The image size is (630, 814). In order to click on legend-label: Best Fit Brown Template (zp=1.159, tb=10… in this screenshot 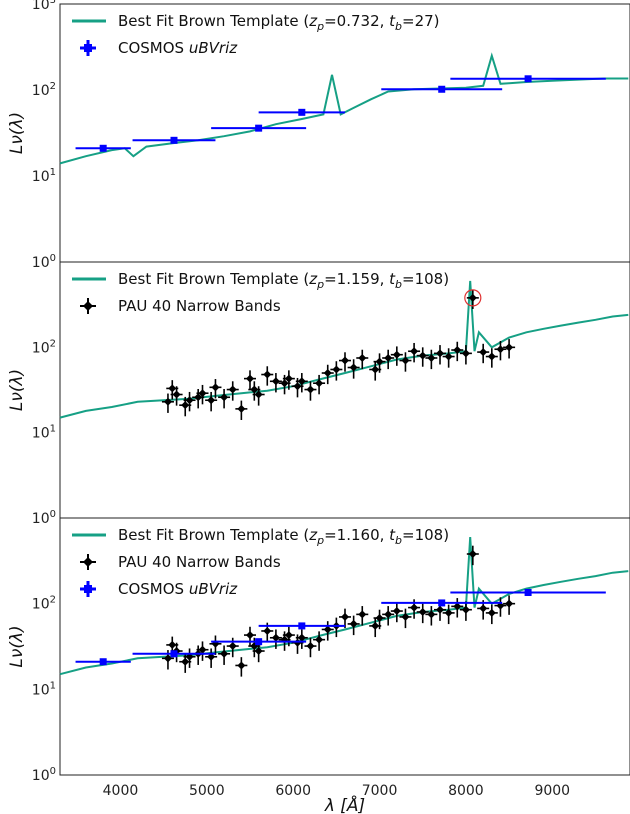, I will do `click(283, 280)`.